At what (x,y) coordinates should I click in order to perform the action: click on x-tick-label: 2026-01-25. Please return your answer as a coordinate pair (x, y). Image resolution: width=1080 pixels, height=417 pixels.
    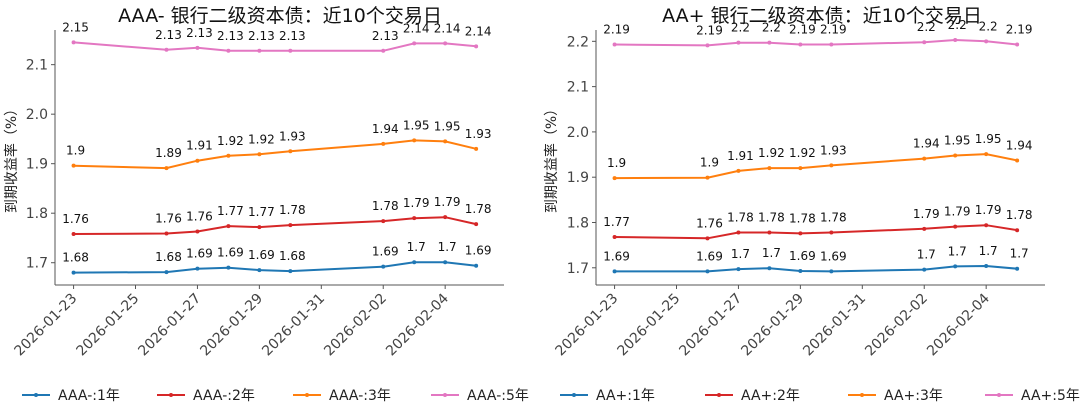
    Looking at the image, I should click on (107, 325).